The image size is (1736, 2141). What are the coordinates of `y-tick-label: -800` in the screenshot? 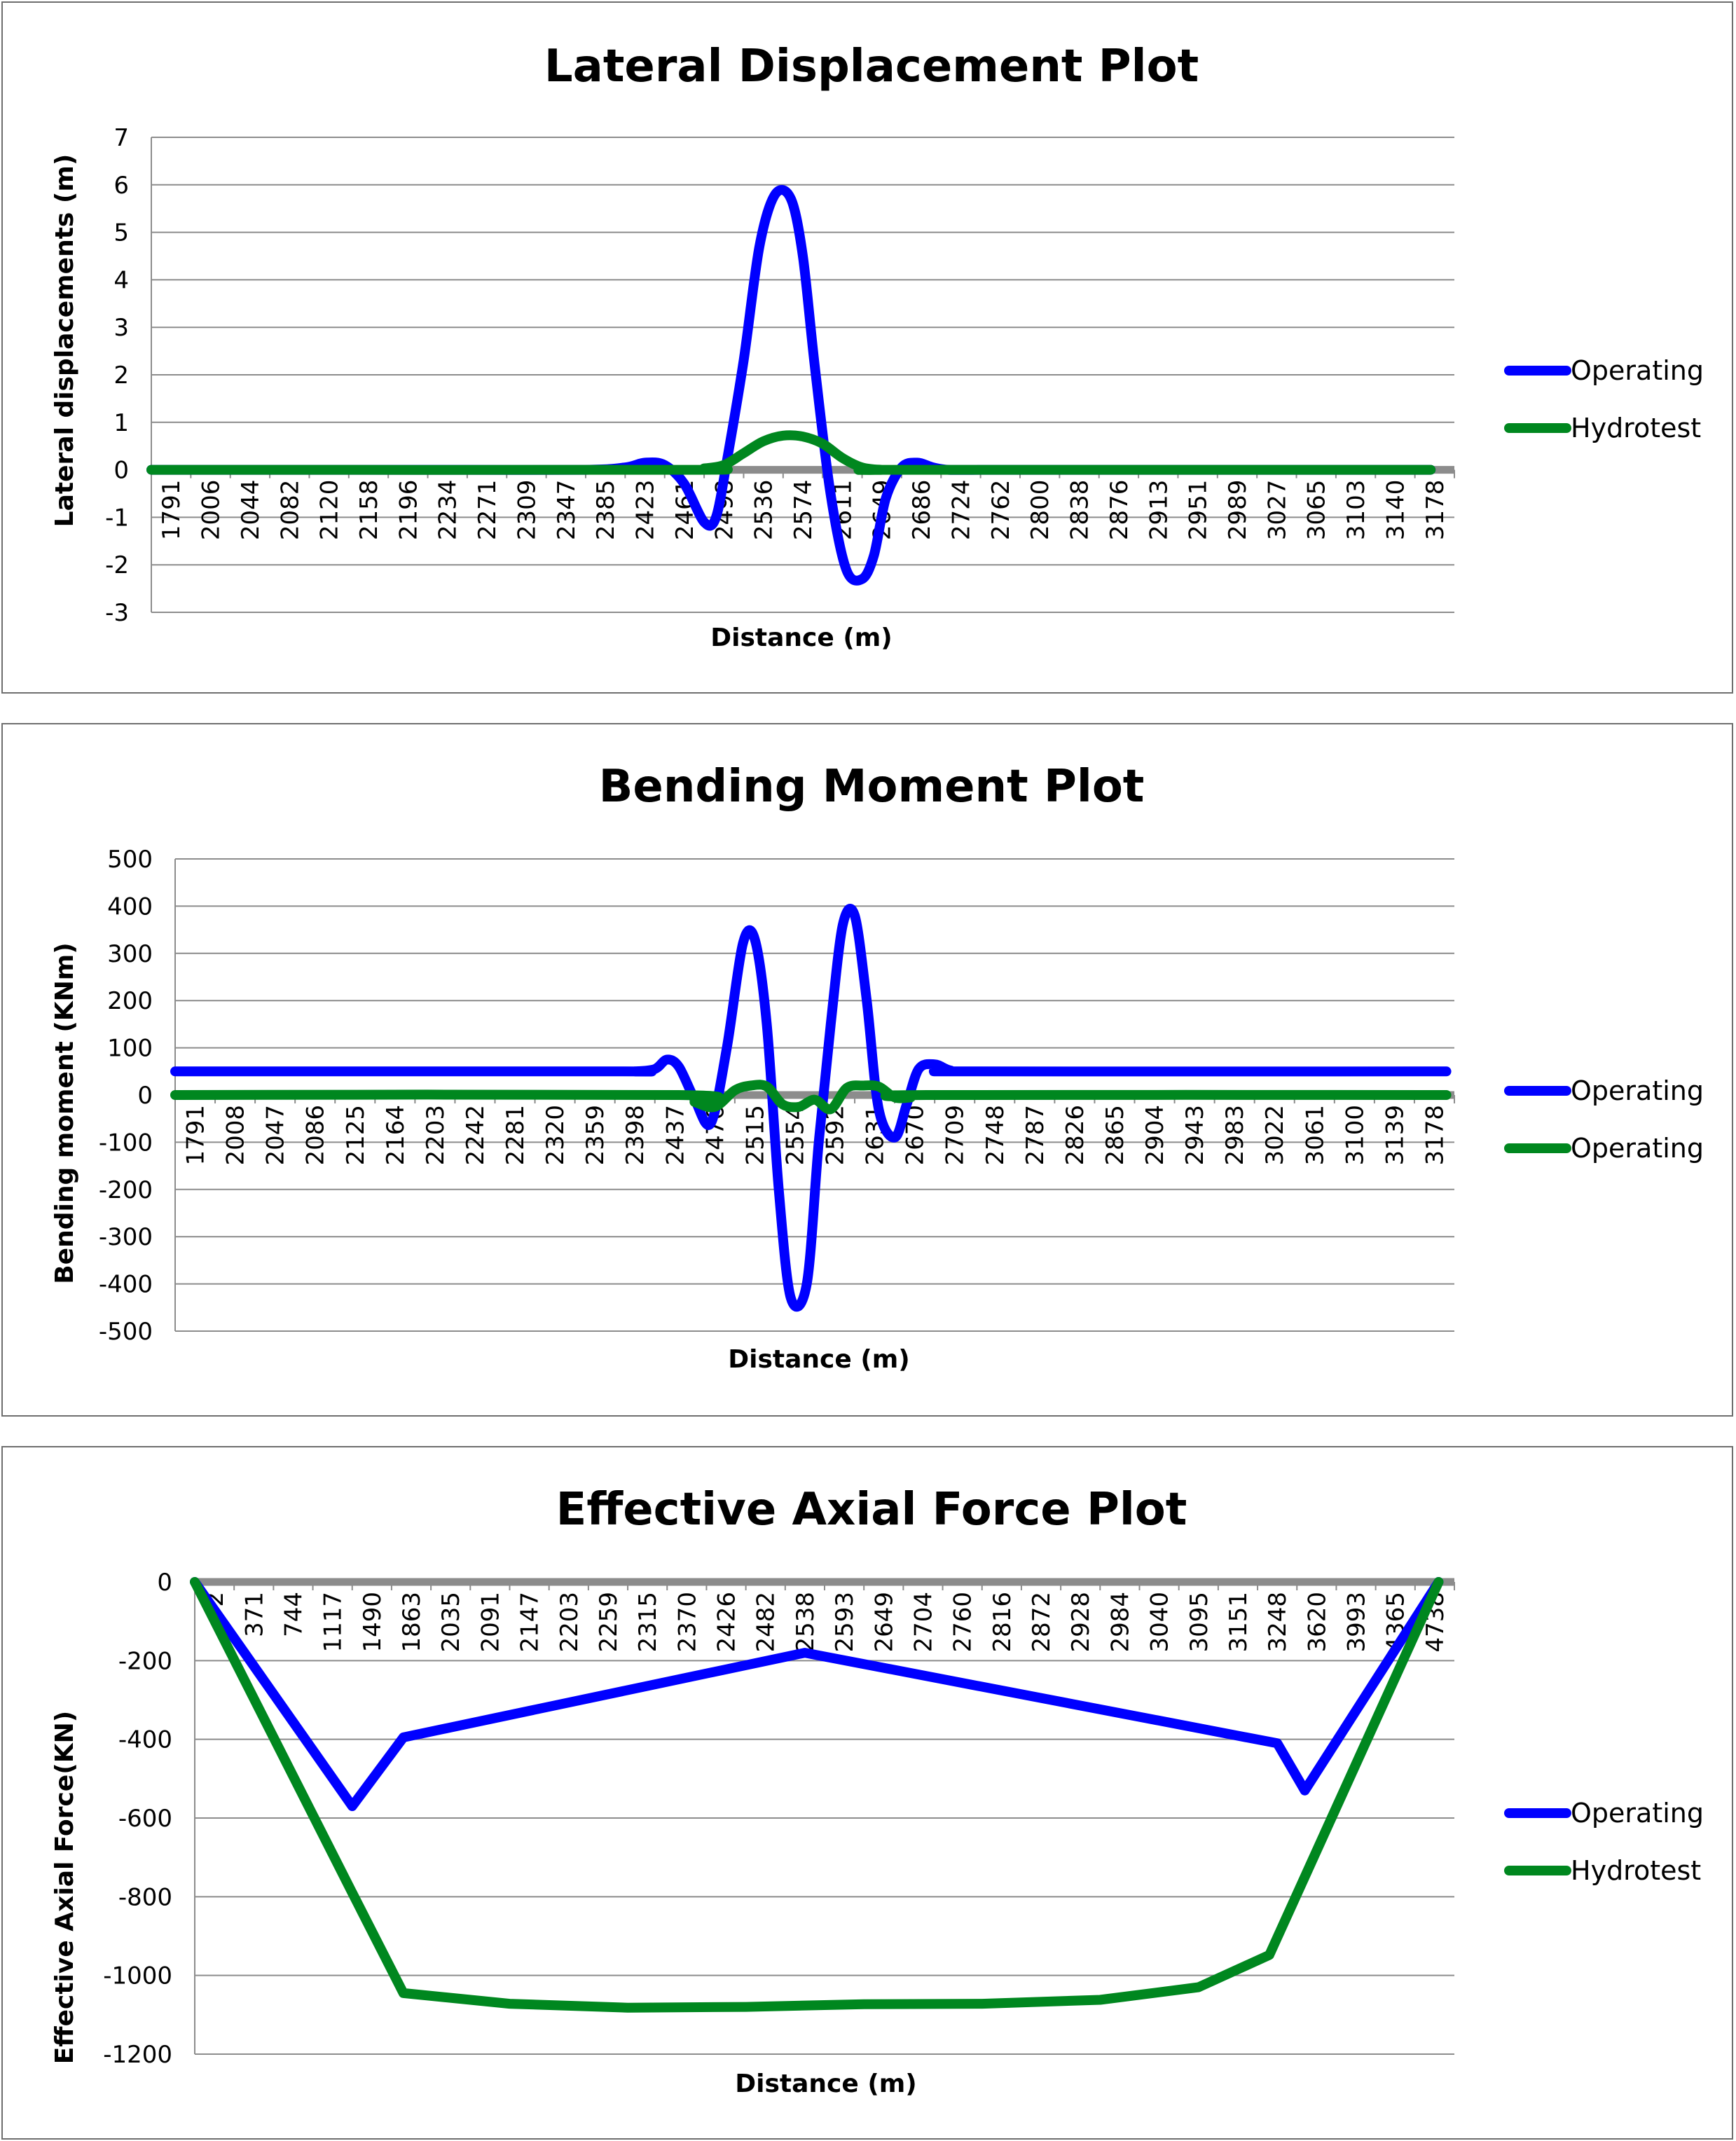 It's located at (145, 1897).